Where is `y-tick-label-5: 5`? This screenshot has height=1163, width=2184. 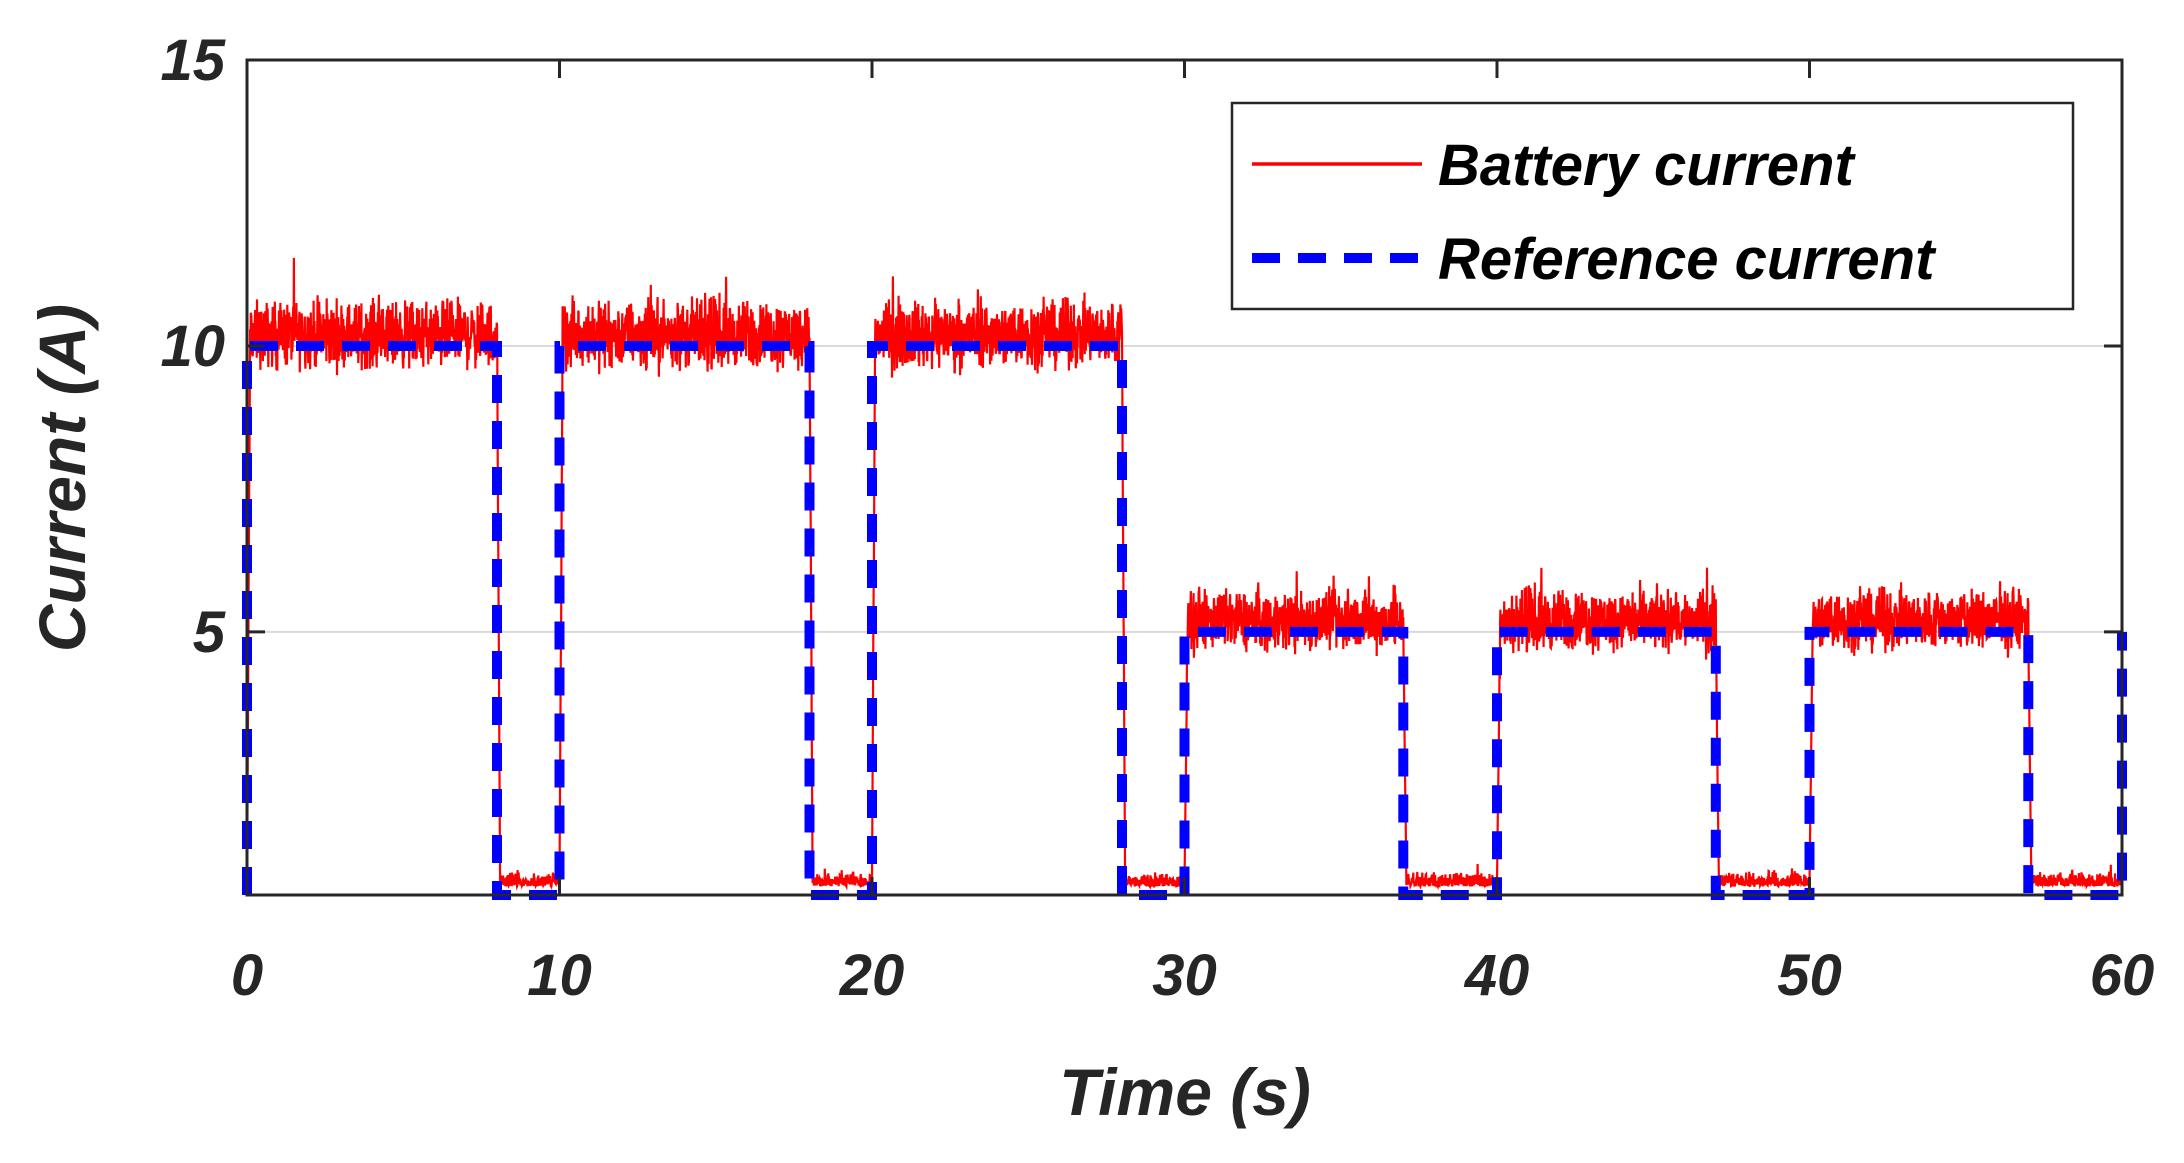 y-tick-label-5: 5 is located at coordinates (209, 632).